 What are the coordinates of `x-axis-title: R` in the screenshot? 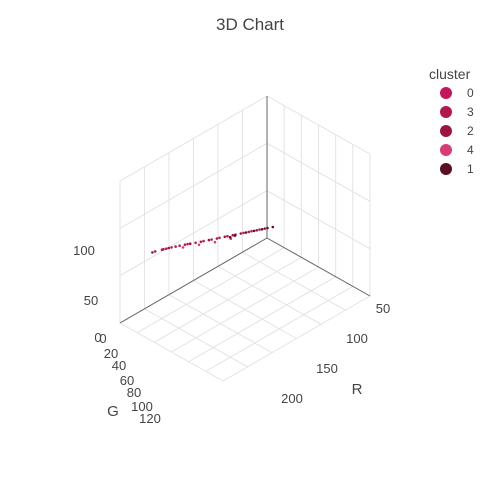 It's located at (357, 389).